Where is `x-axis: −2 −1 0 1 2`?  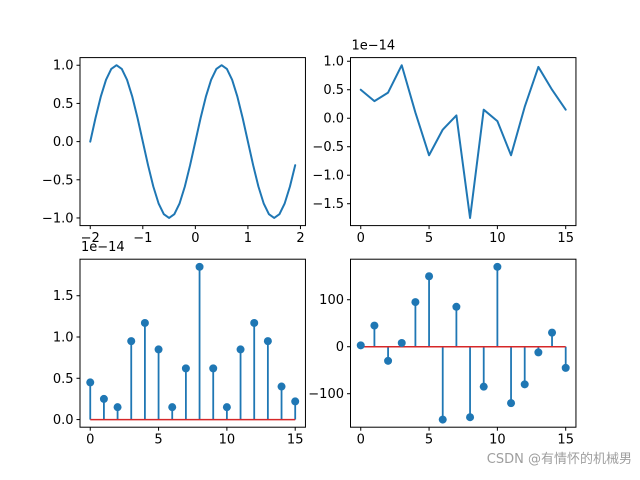
x-axis: −2 −1 0 1 2 is located at coordinates (193, 235).